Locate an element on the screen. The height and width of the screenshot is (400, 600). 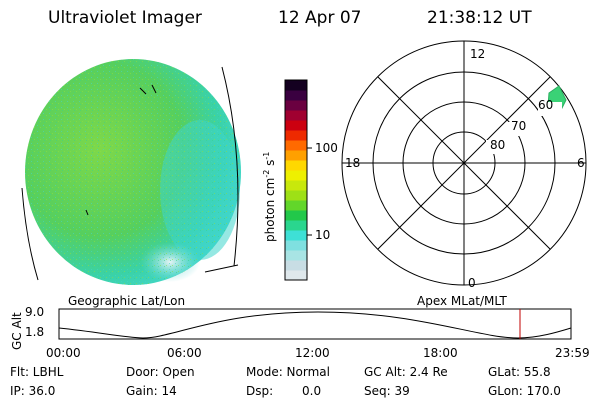
projection-label-apex: Apex MLat/MLT is located at coordinates (462, 301).